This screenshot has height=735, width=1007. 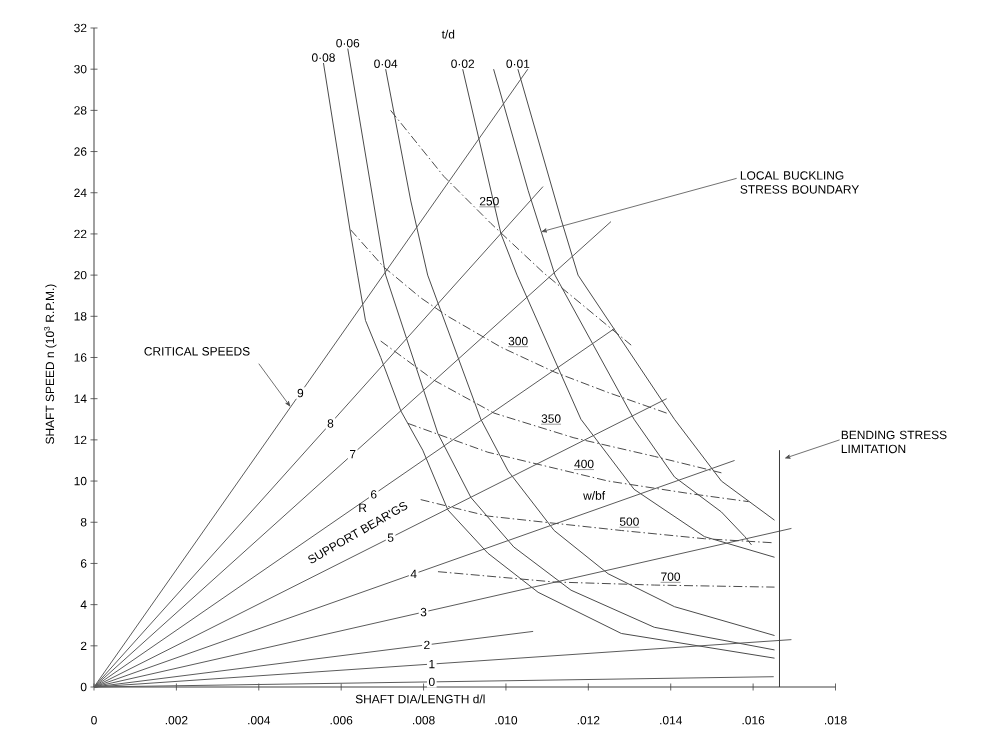 I want to click on series-label: 0·02, so click(x=463, y=63).